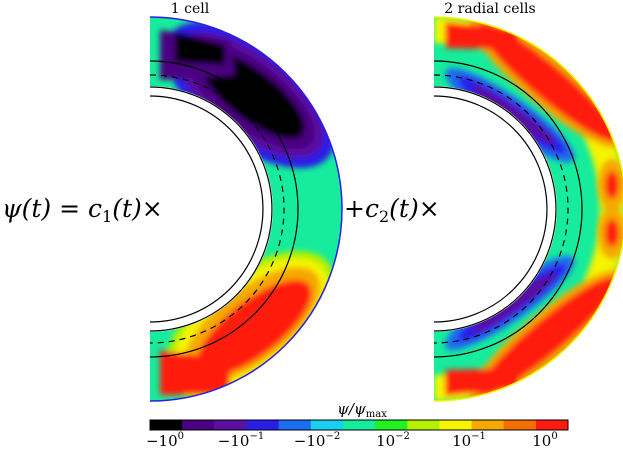  Describe the element at coordinates (469, 440) in the screenshot. I see `colorbar-tick-label: 10⁻¹` at that location.